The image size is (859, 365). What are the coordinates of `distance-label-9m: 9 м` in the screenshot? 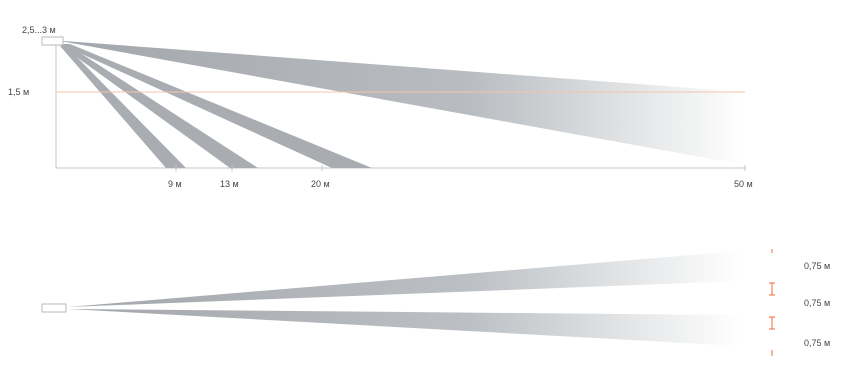 It's located at (175, 184).